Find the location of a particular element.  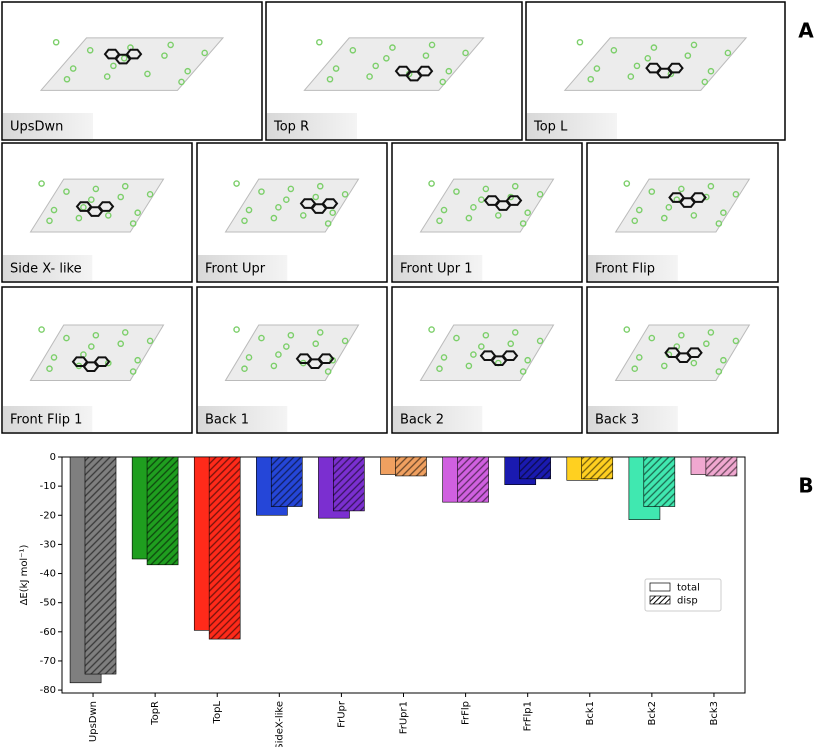

legend-label: disp is located at coordinates (687, 601).